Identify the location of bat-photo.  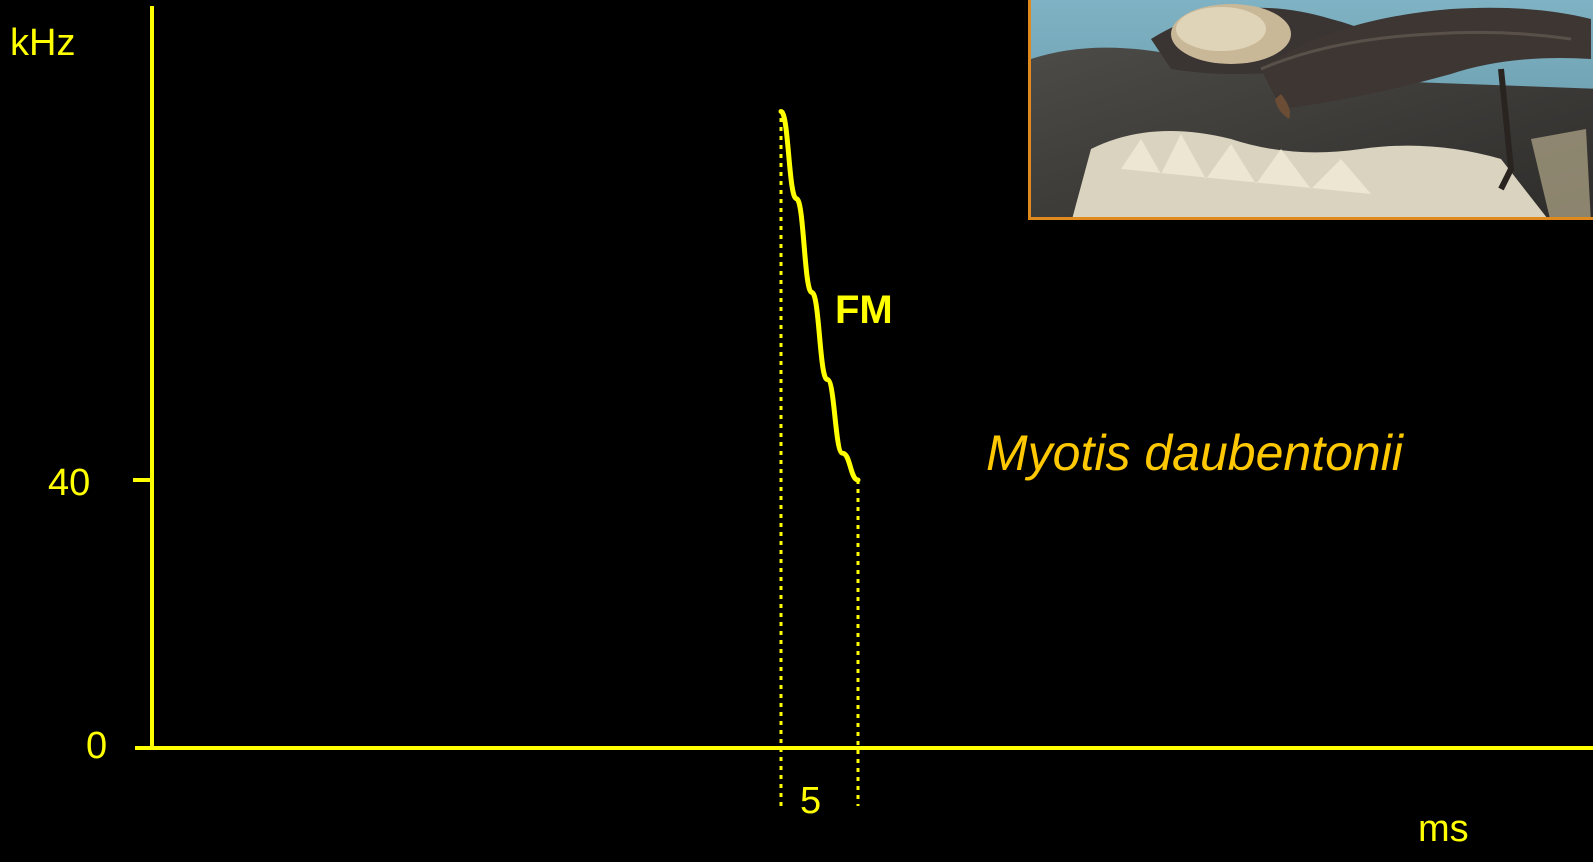
(1310, 110).